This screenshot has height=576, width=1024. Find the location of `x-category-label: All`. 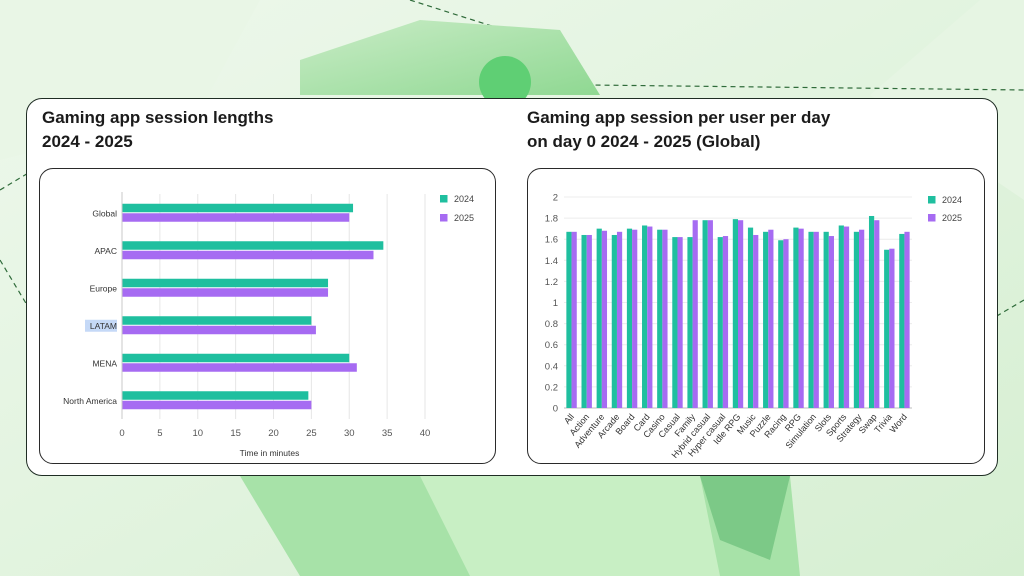

x-category-label: All is located at coordinates (569, 419).